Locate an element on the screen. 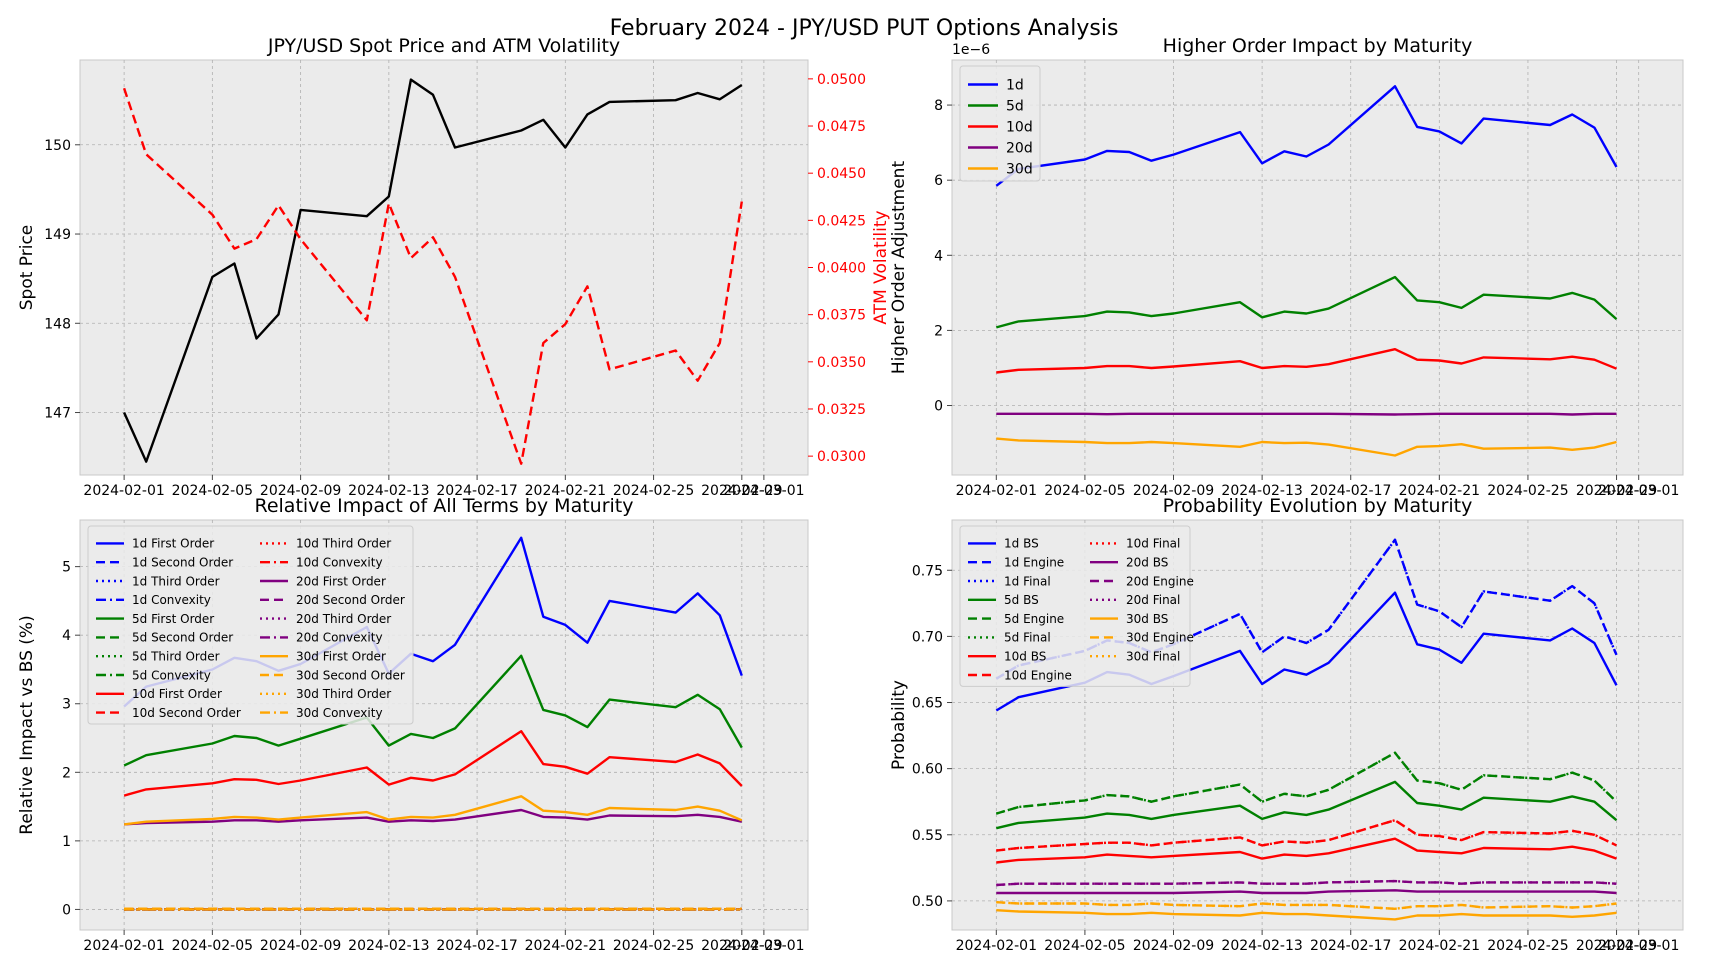 The height and width of the screenshot is (955, 1728). higher-x-tick-label: 2024-02-25 is located at coordinates (1527, 491).